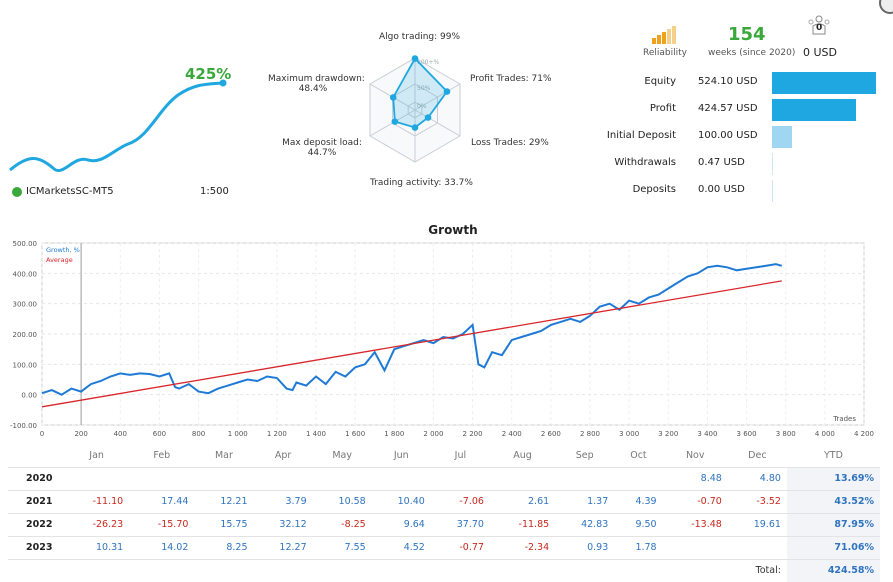 The image size is (893, 582). I want to click on y-tick-label: 100.00, so click(25, 365).